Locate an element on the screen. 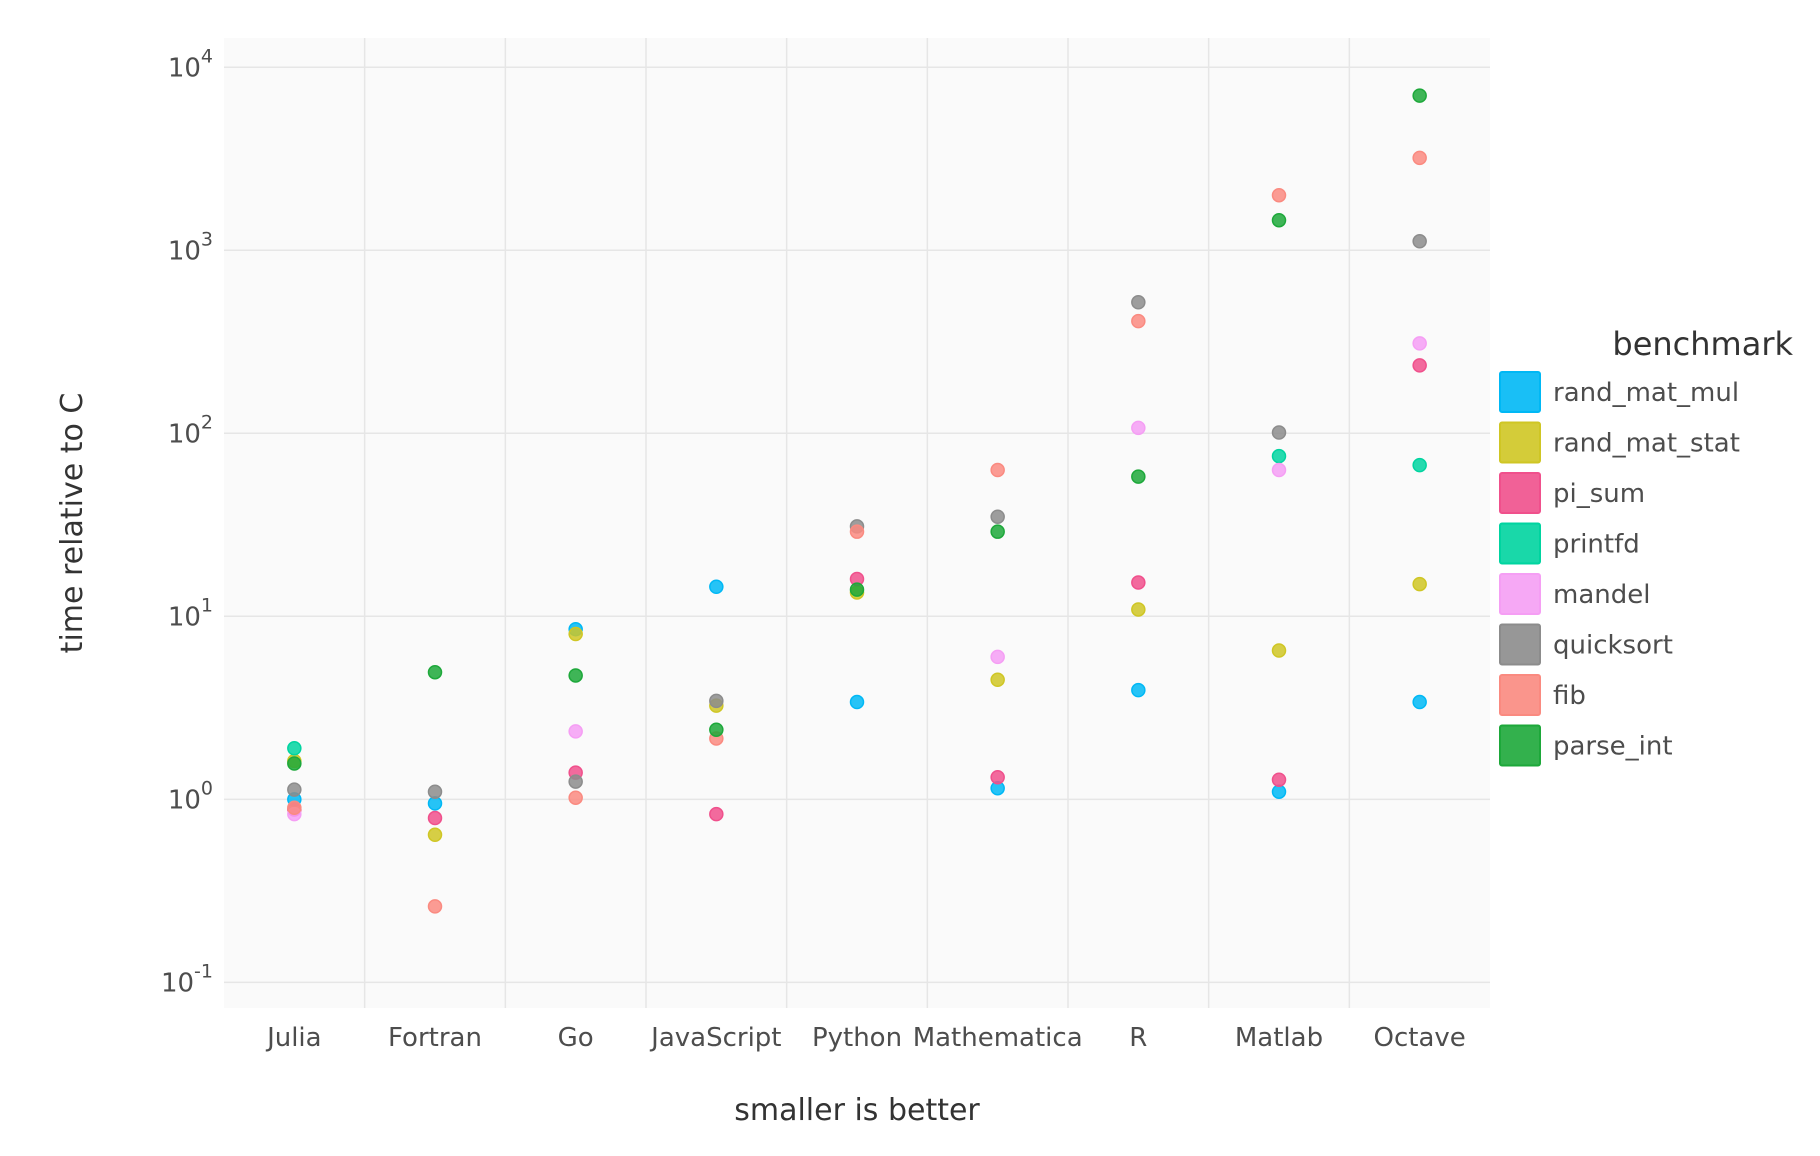 The width and height of the screenshot is (1820, 1156). y-tick-label: 10⁴ is located at coordinates (190, 64).